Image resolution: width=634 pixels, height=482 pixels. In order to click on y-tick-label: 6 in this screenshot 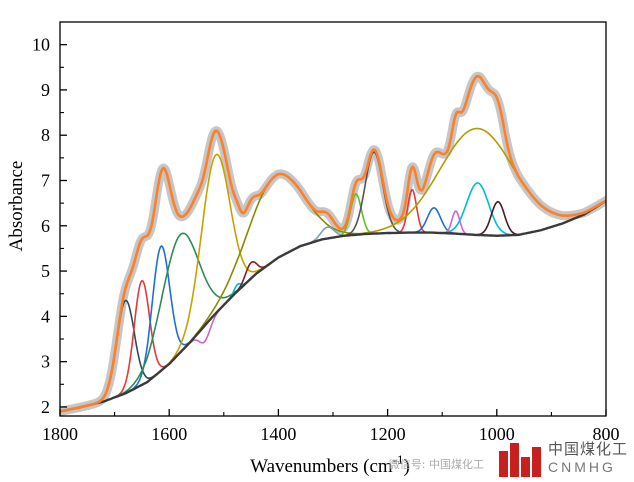, I will do `click(45, 226)`.